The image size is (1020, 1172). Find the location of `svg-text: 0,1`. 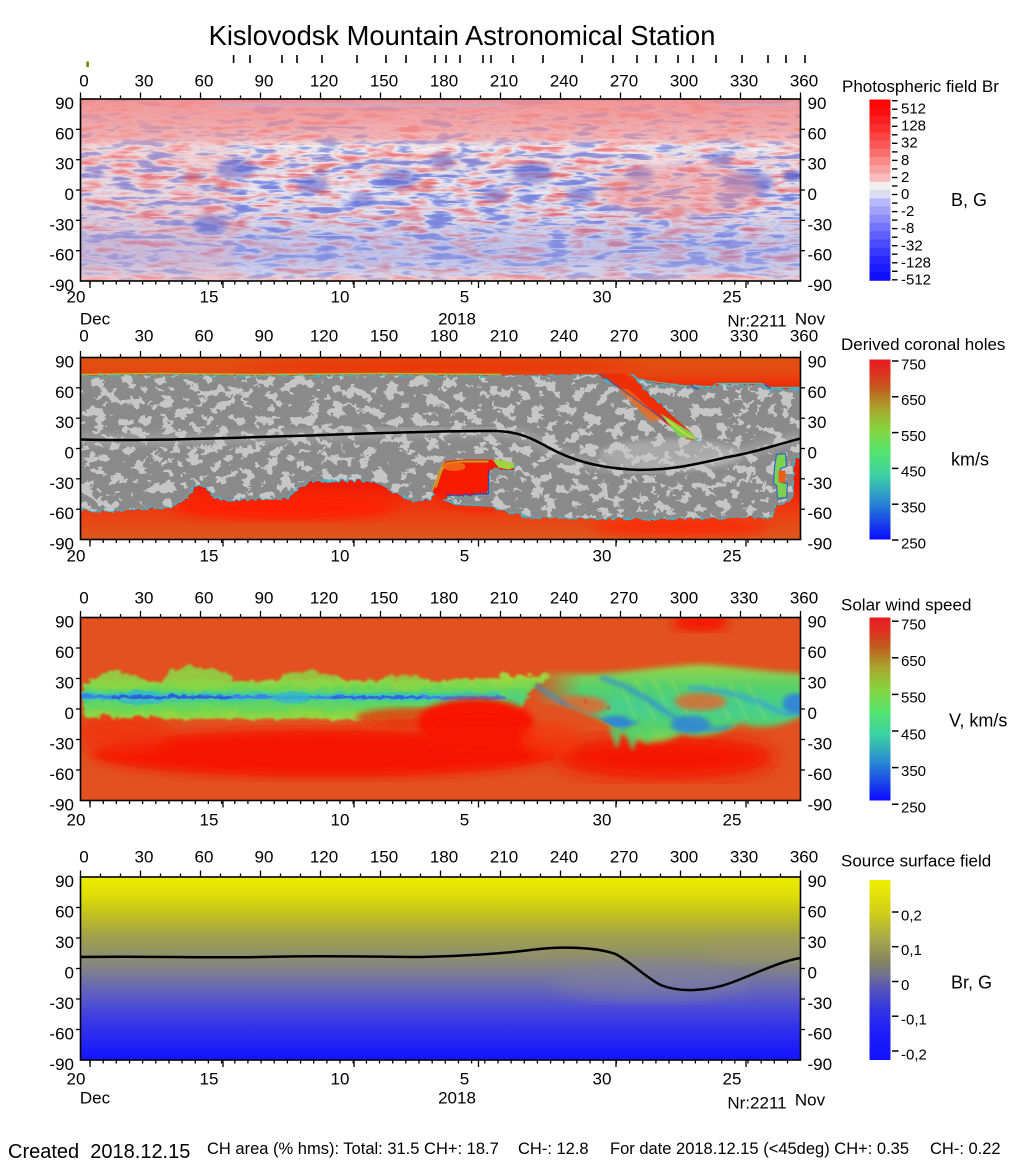

svg-text: 0,1 is located at coordinates (911, 950).